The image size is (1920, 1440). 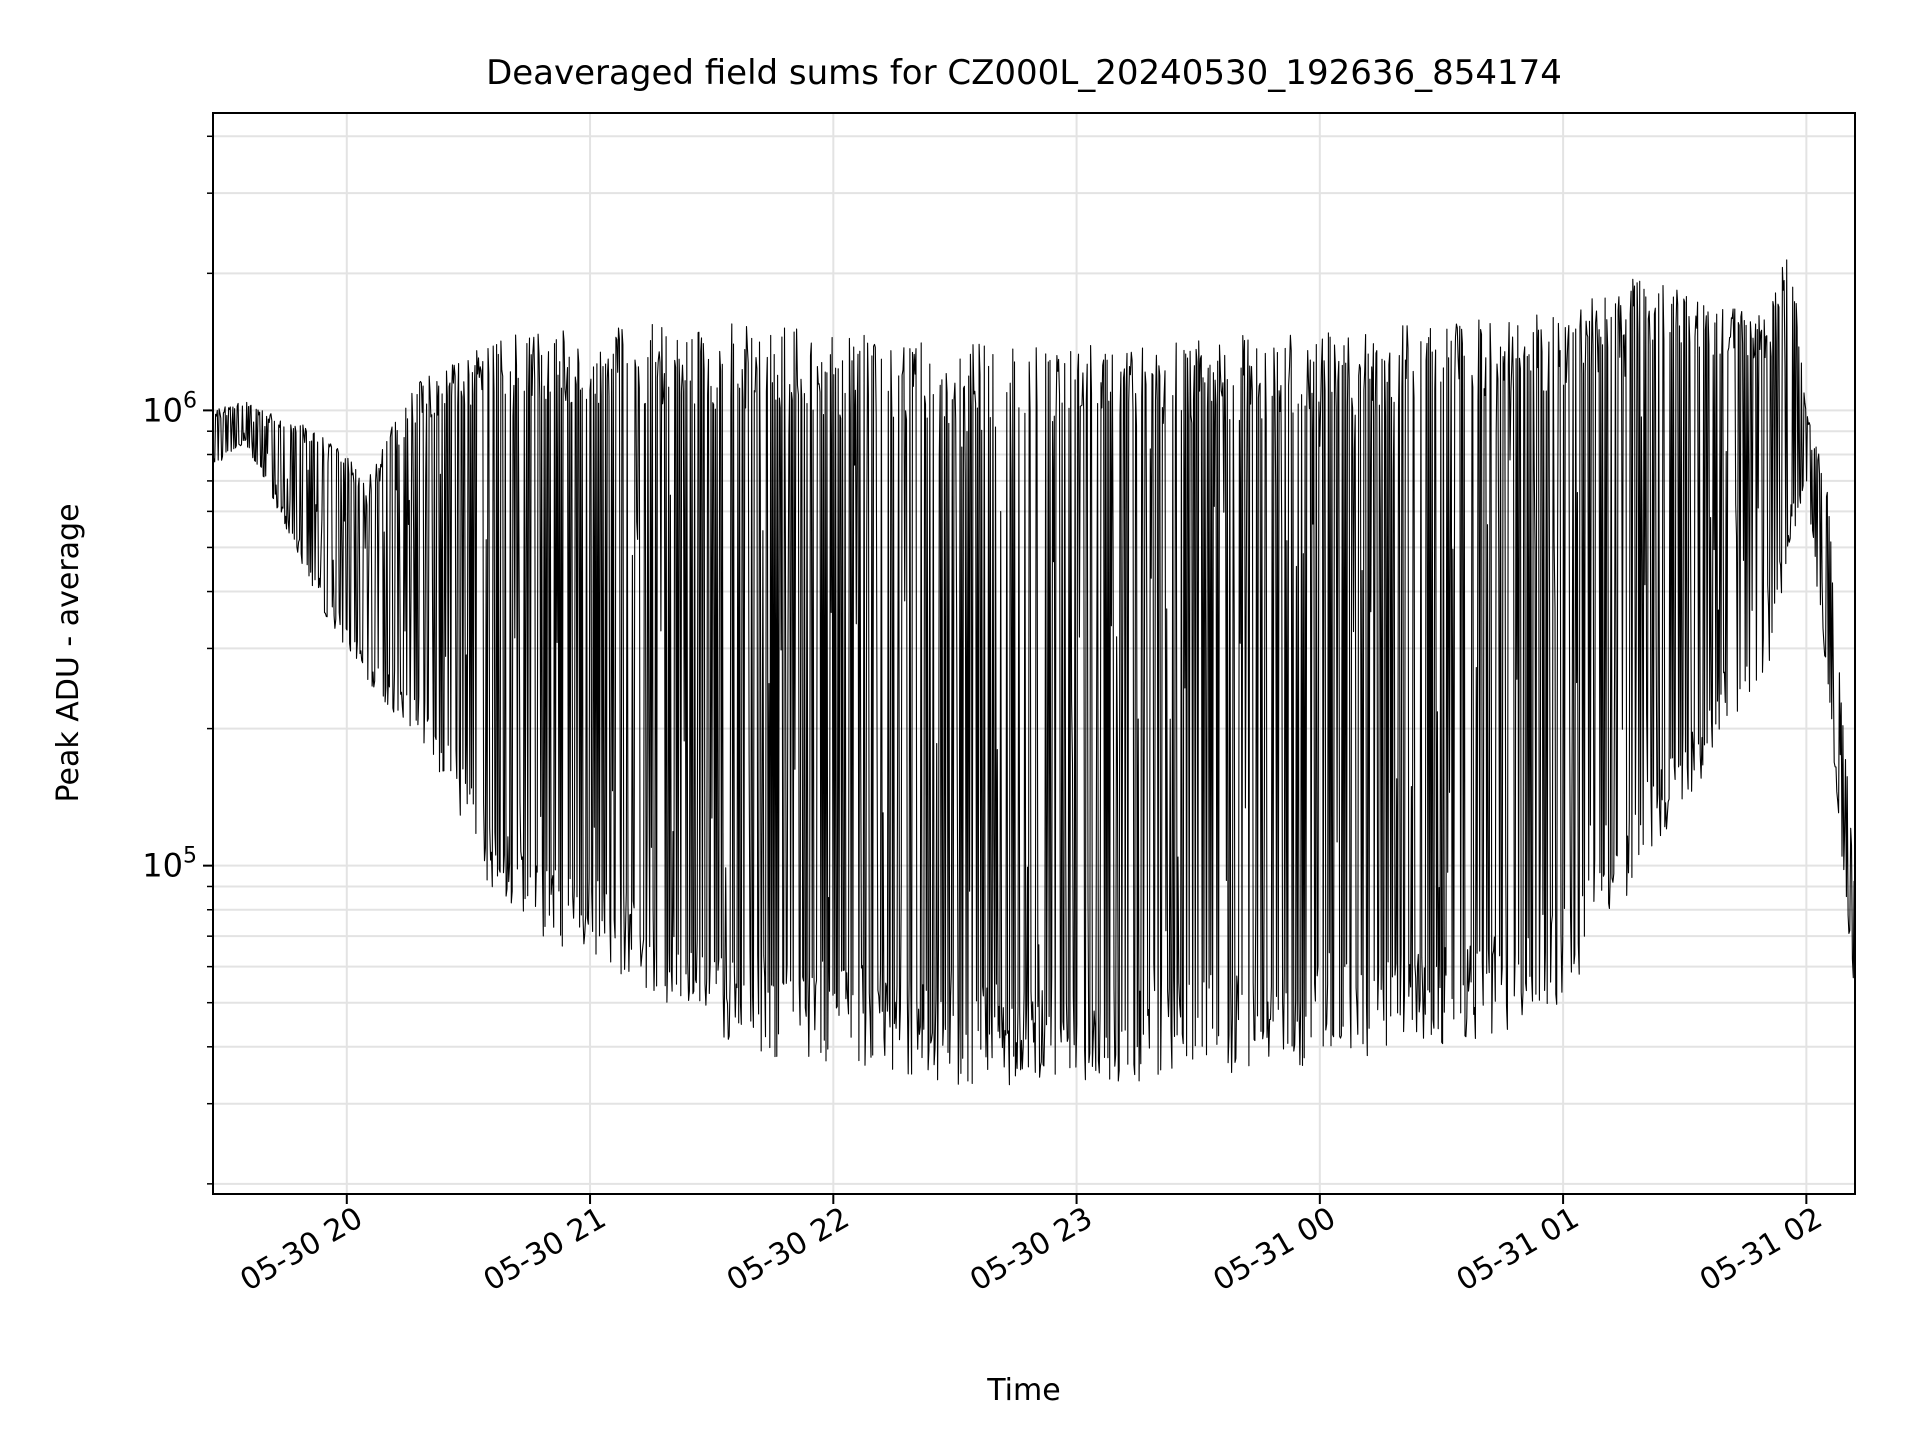 What do you see at coordinates (190, 856) in the screenshot?
I see `y-tick-exponent: 5` at bounding box center [190, 856].